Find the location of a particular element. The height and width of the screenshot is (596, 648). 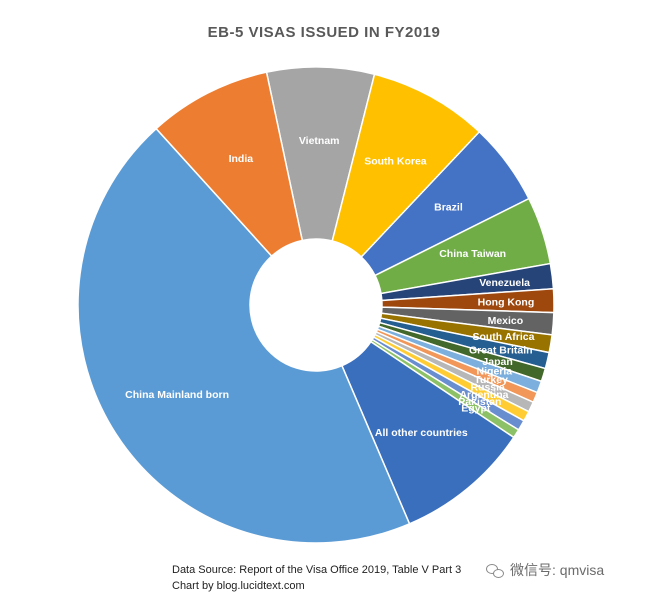

slice-south-korea is located at coordinates (406, 166).